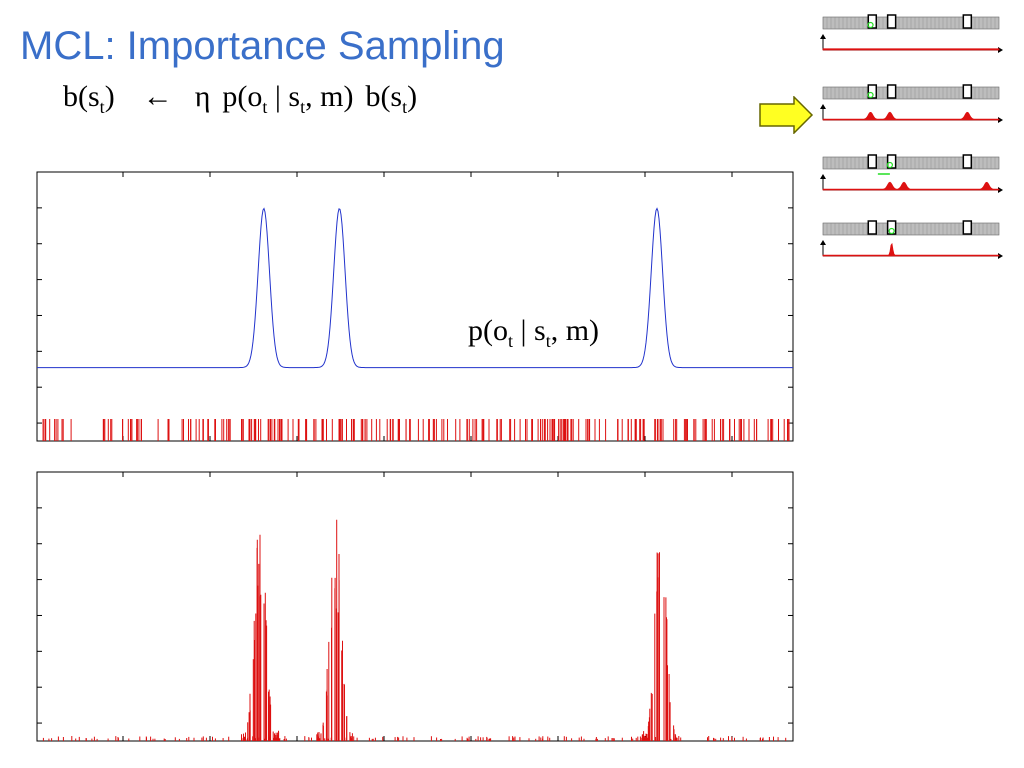  Describe the element at coordinates (911, 33) in the screenshot. I see `thumbnail-1-graphic` at that location.